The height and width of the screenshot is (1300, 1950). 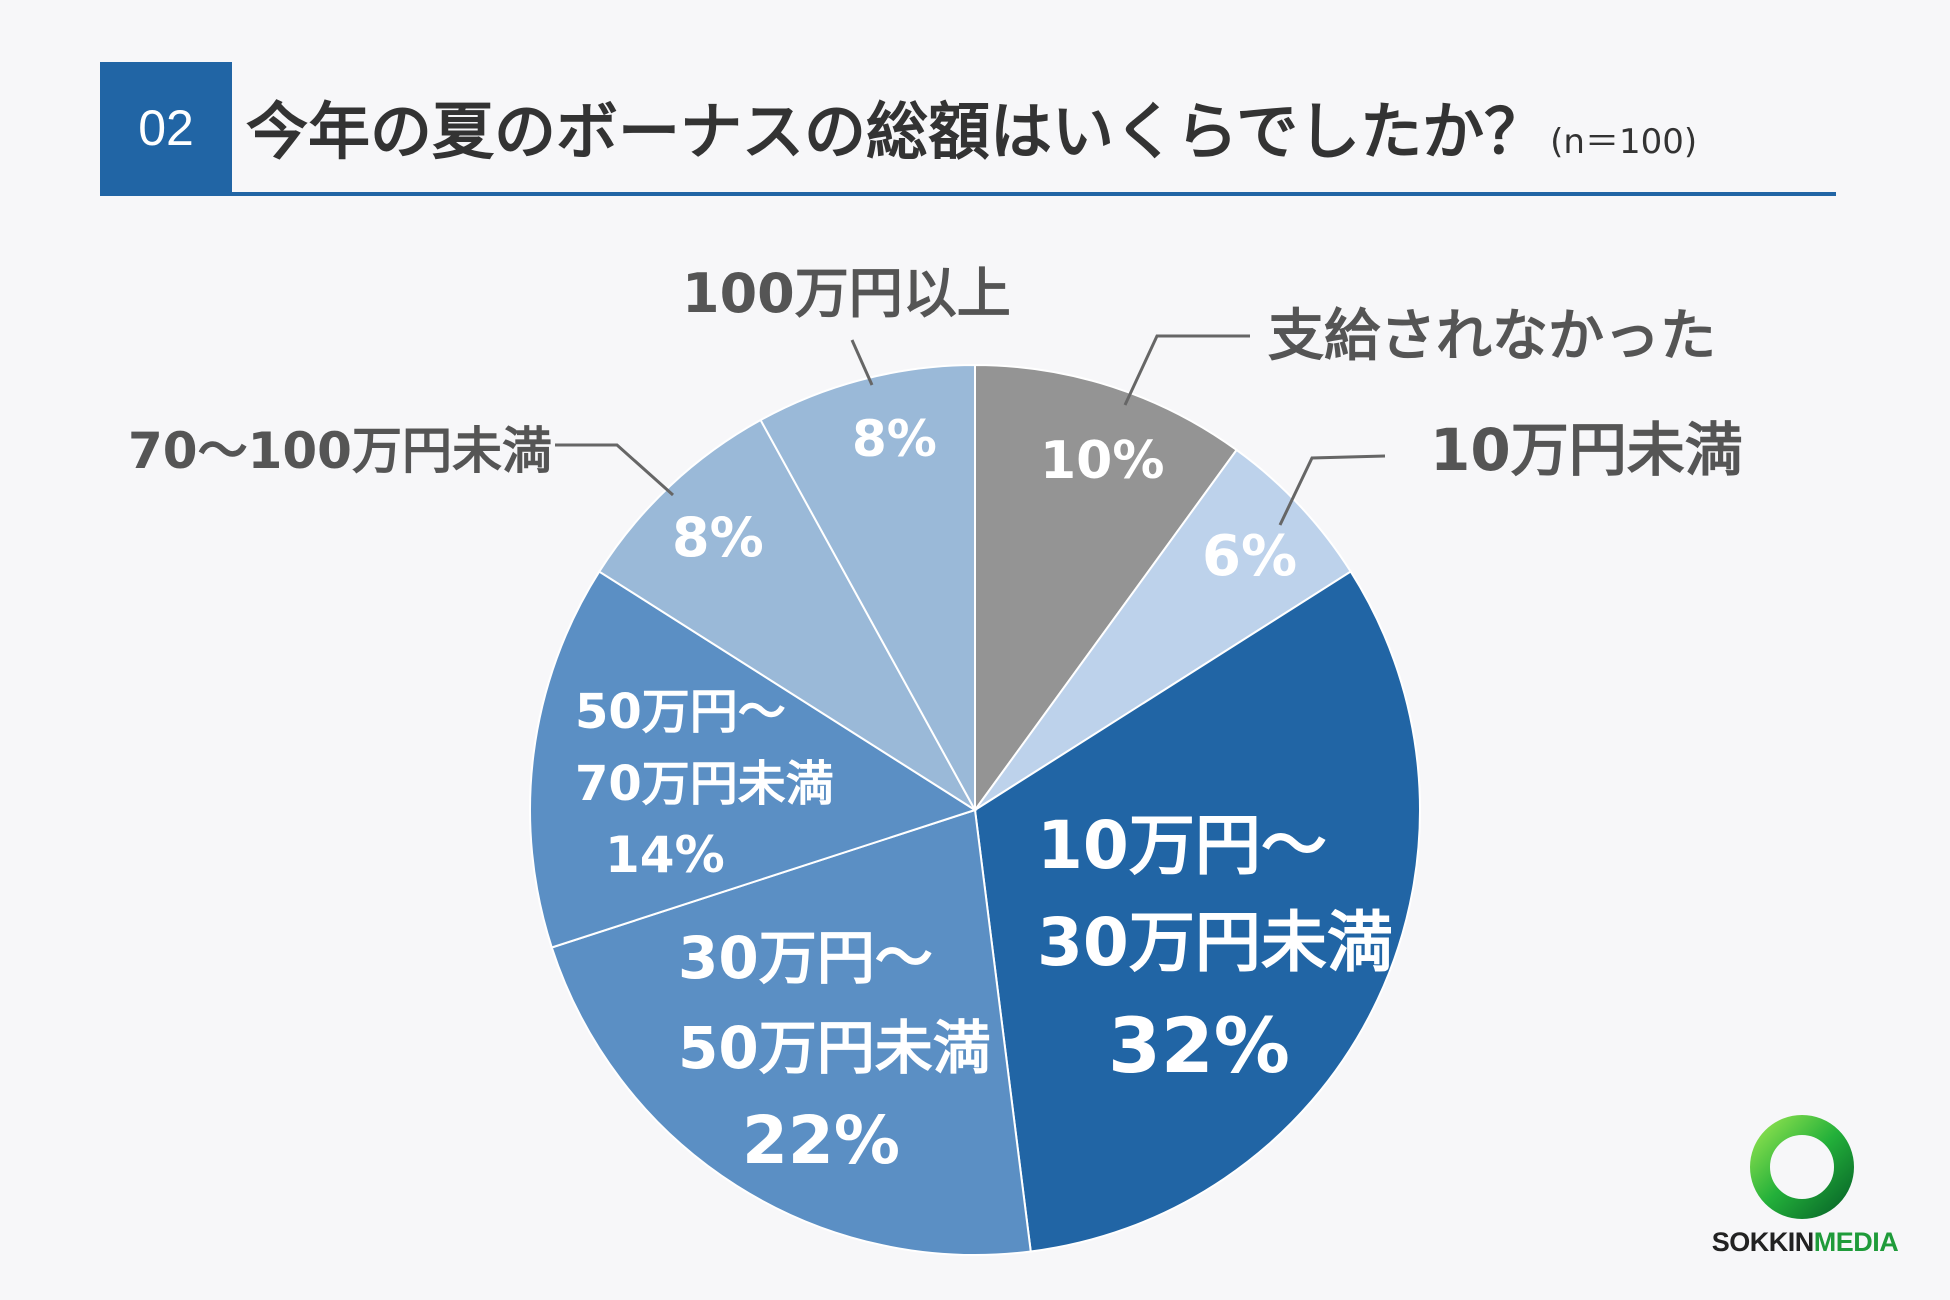 What do you see at coordinates (704, 784) in the screenshot?
I see `label-50-70-line2: 70万円未満` at bounding box center [704, 784].